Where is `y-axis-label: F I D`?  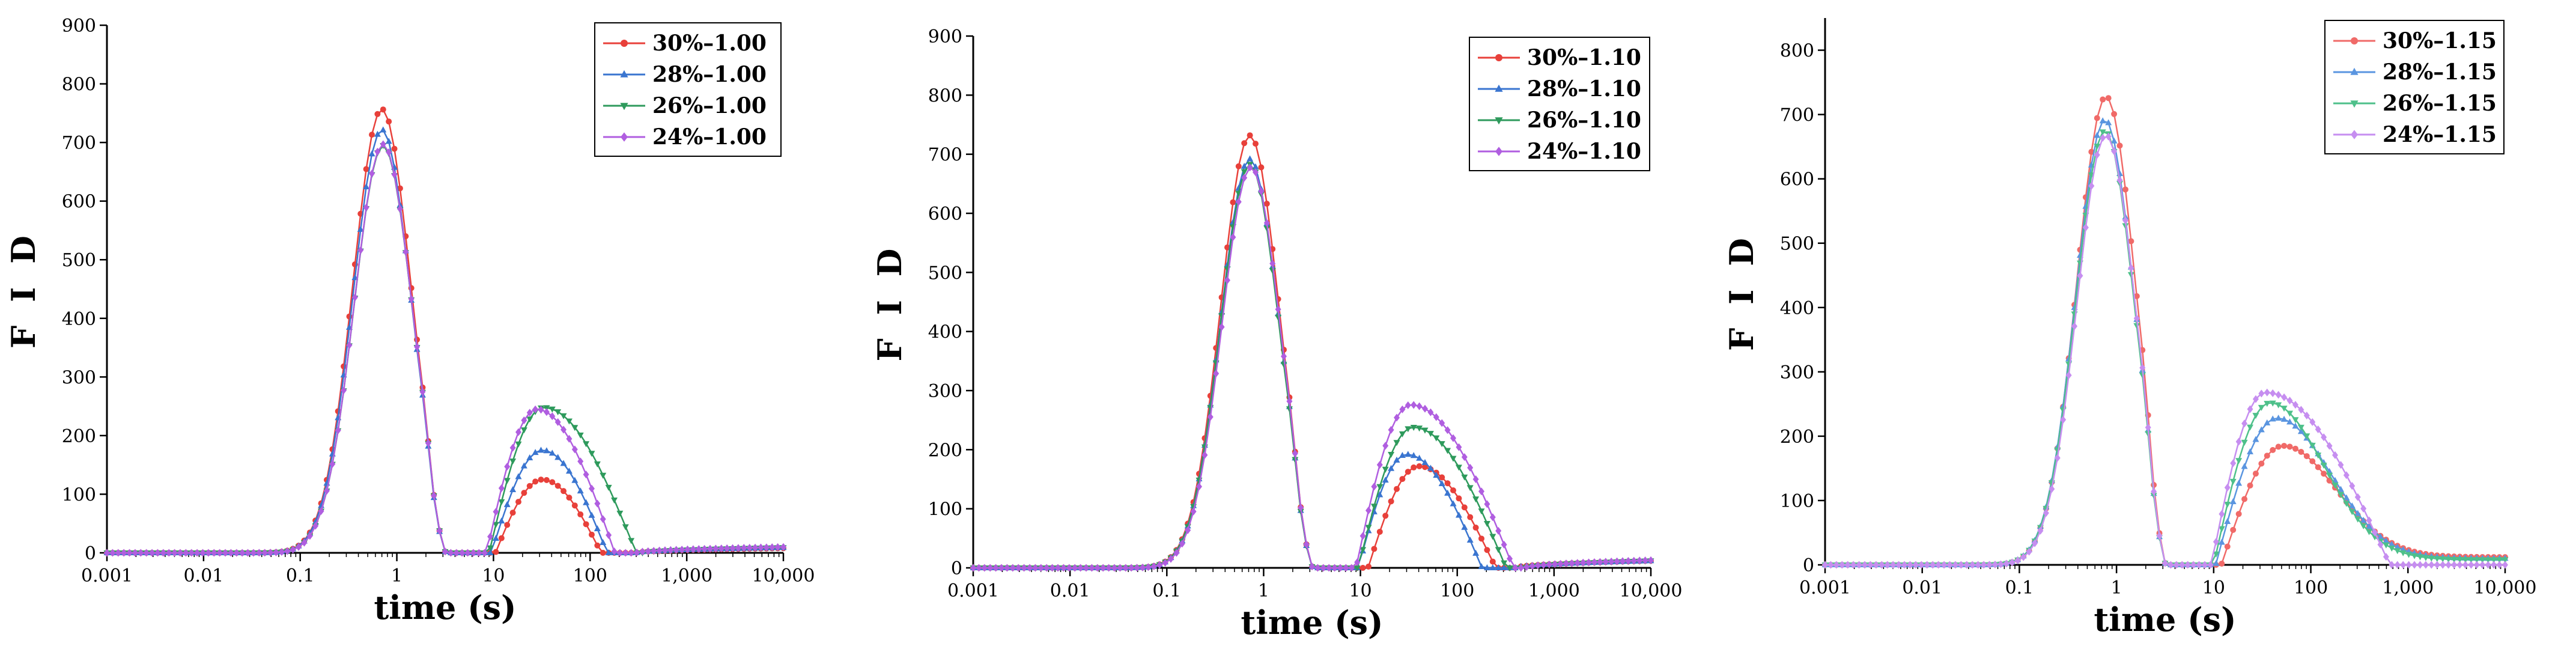
y-axis-label: F I D is located at coordinates (1742, 292).